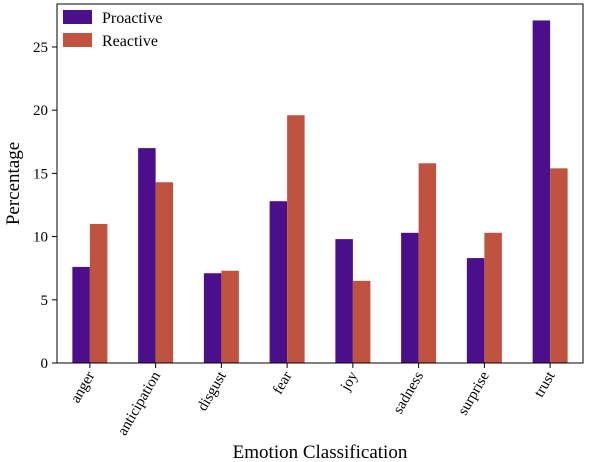  What do you see at coordinates (81, 314) in the screenshot?
I see `bar-proactive-anger` at bounding box center [81, 314].